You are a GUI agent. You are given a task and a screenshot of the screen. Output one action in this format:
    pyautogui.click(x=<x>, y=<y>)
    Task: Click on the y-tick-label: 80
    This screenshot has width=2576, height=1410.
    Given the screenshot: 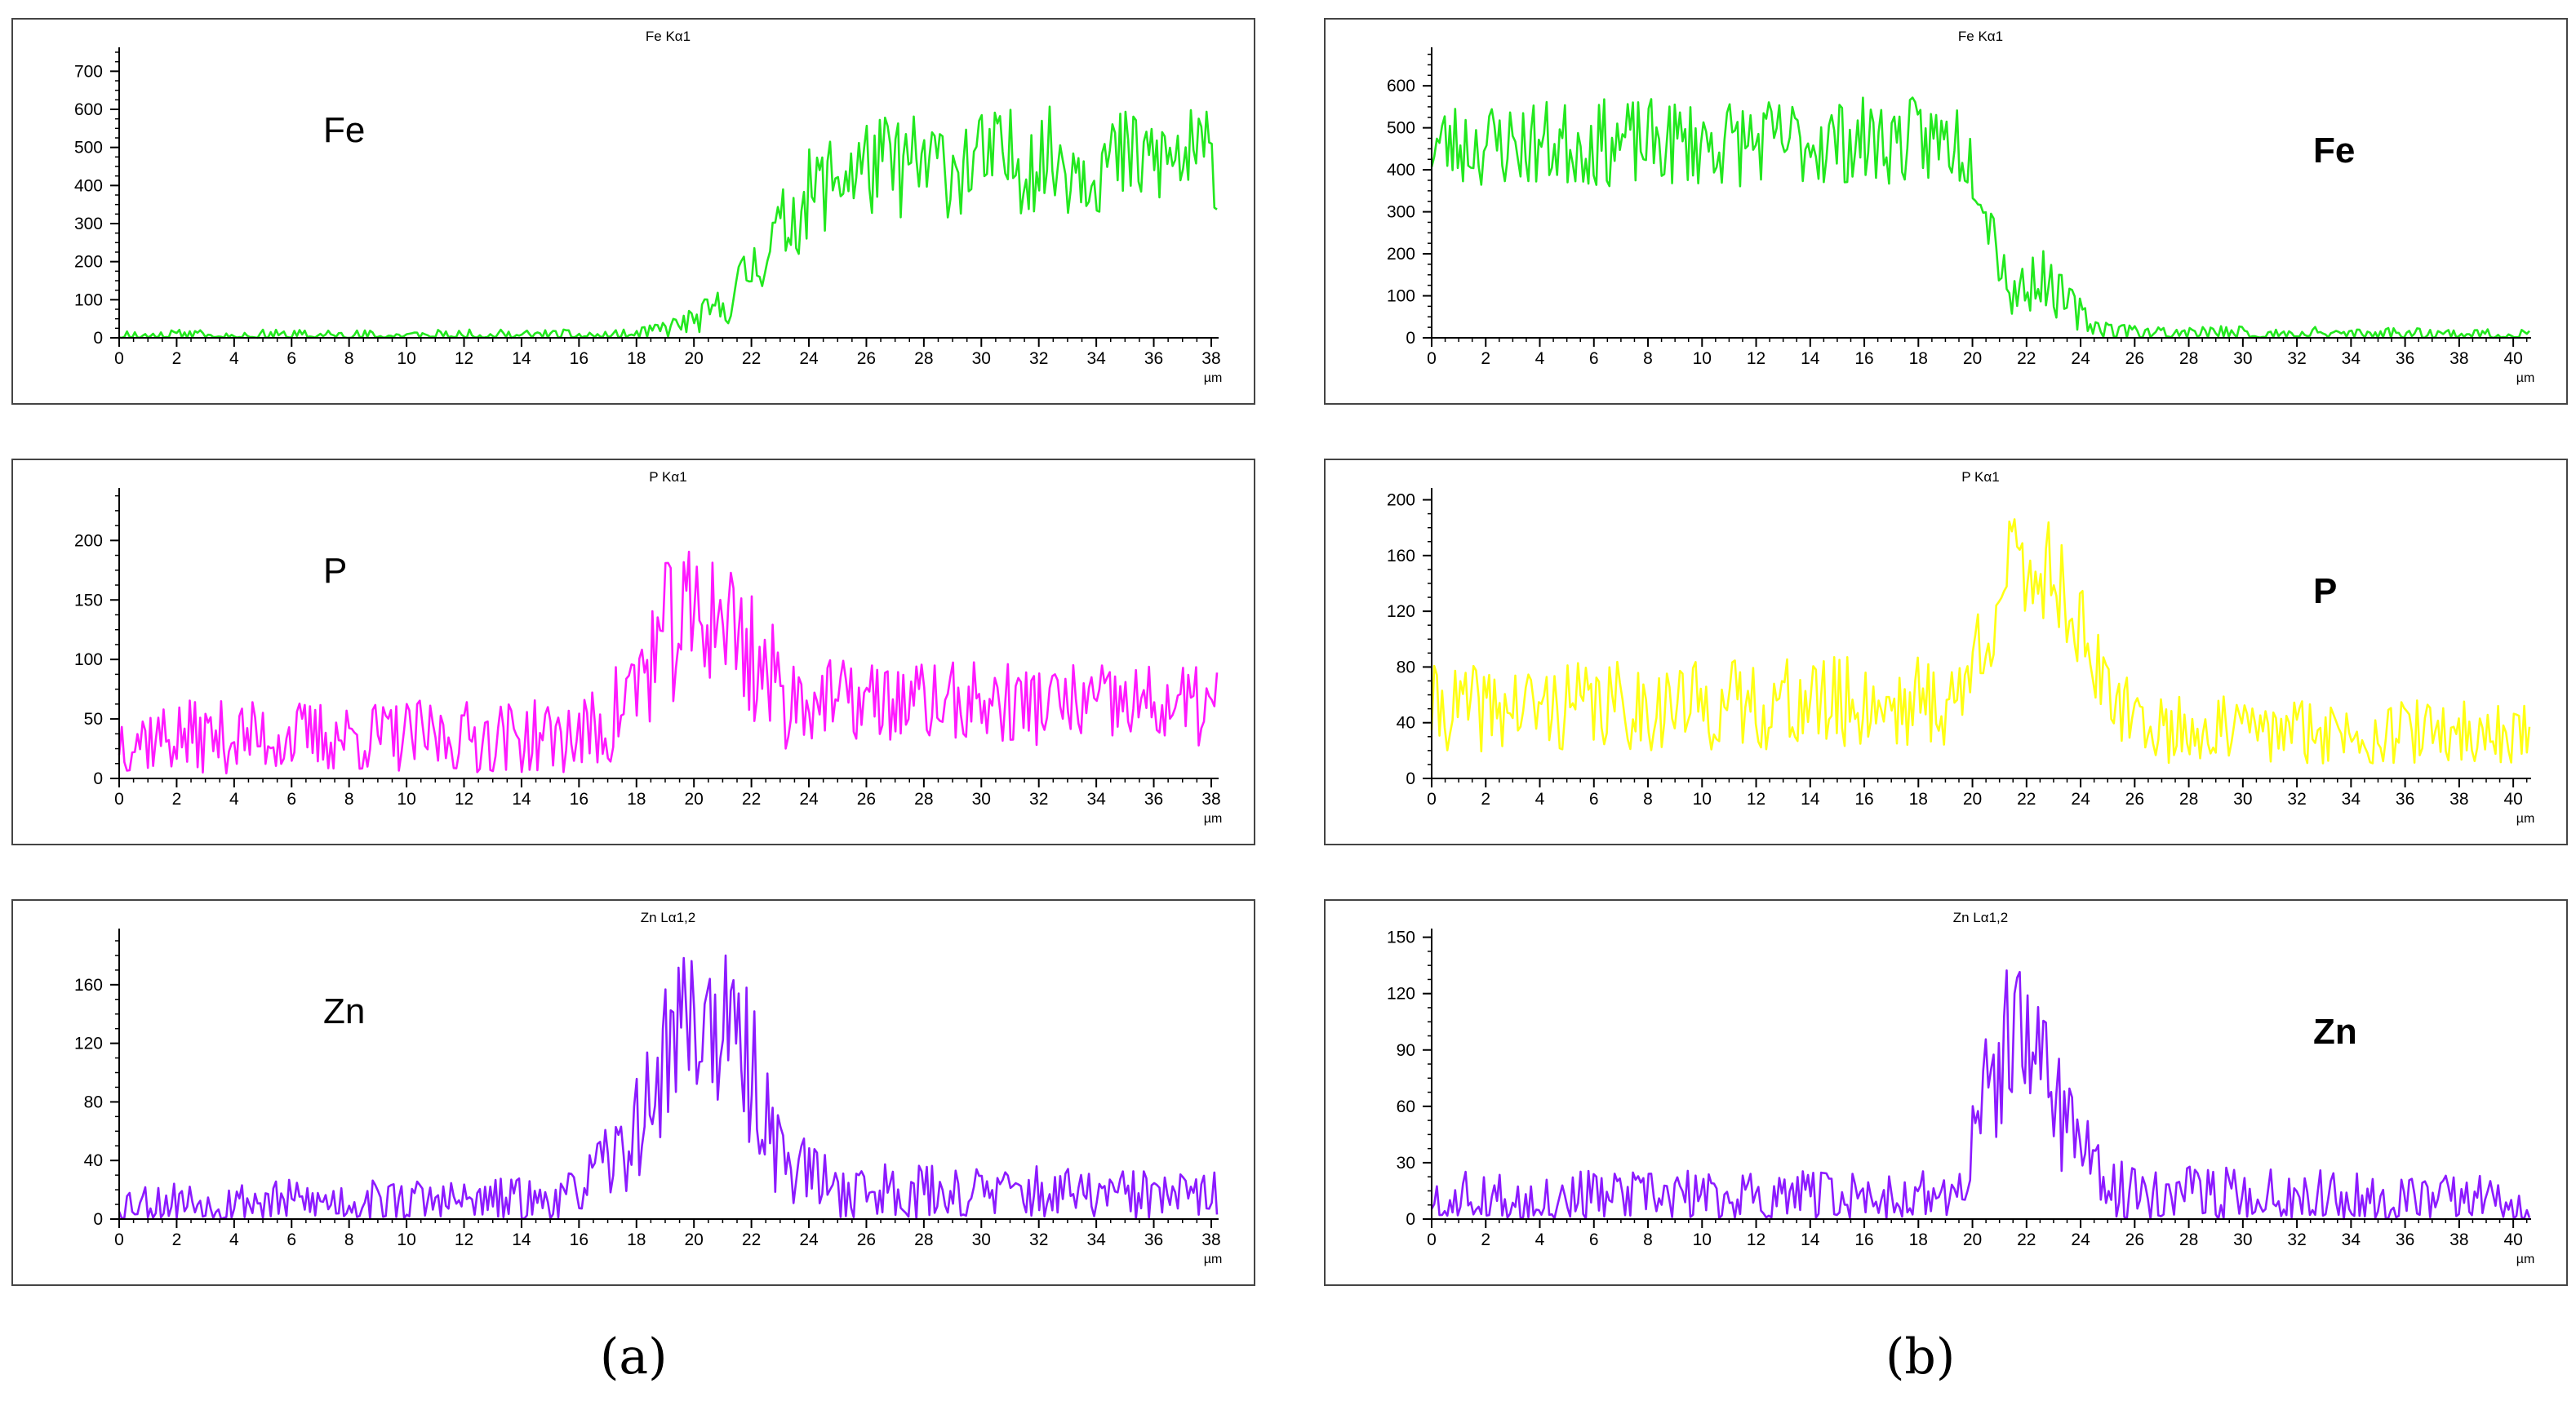 What is the action you would take?
    pyautogui.click(x=93, y=1102)
    